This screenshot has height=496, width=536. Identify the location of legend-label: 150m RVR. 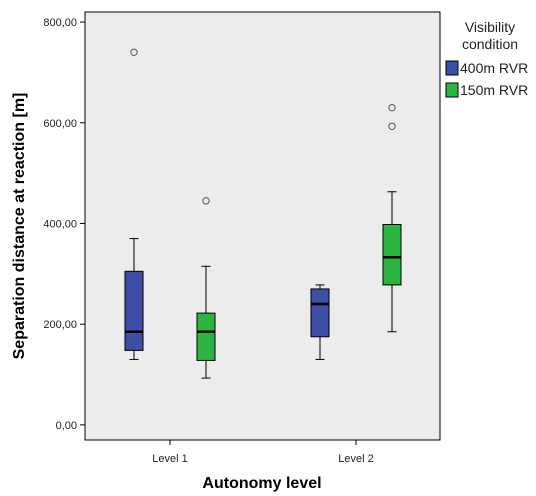
(494, 90).